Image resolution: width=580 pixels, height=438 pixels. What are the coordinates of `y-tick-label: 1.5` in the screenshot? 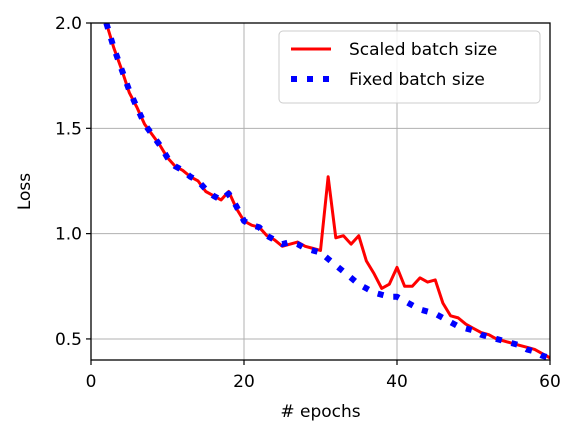 It's located at (68, 129).